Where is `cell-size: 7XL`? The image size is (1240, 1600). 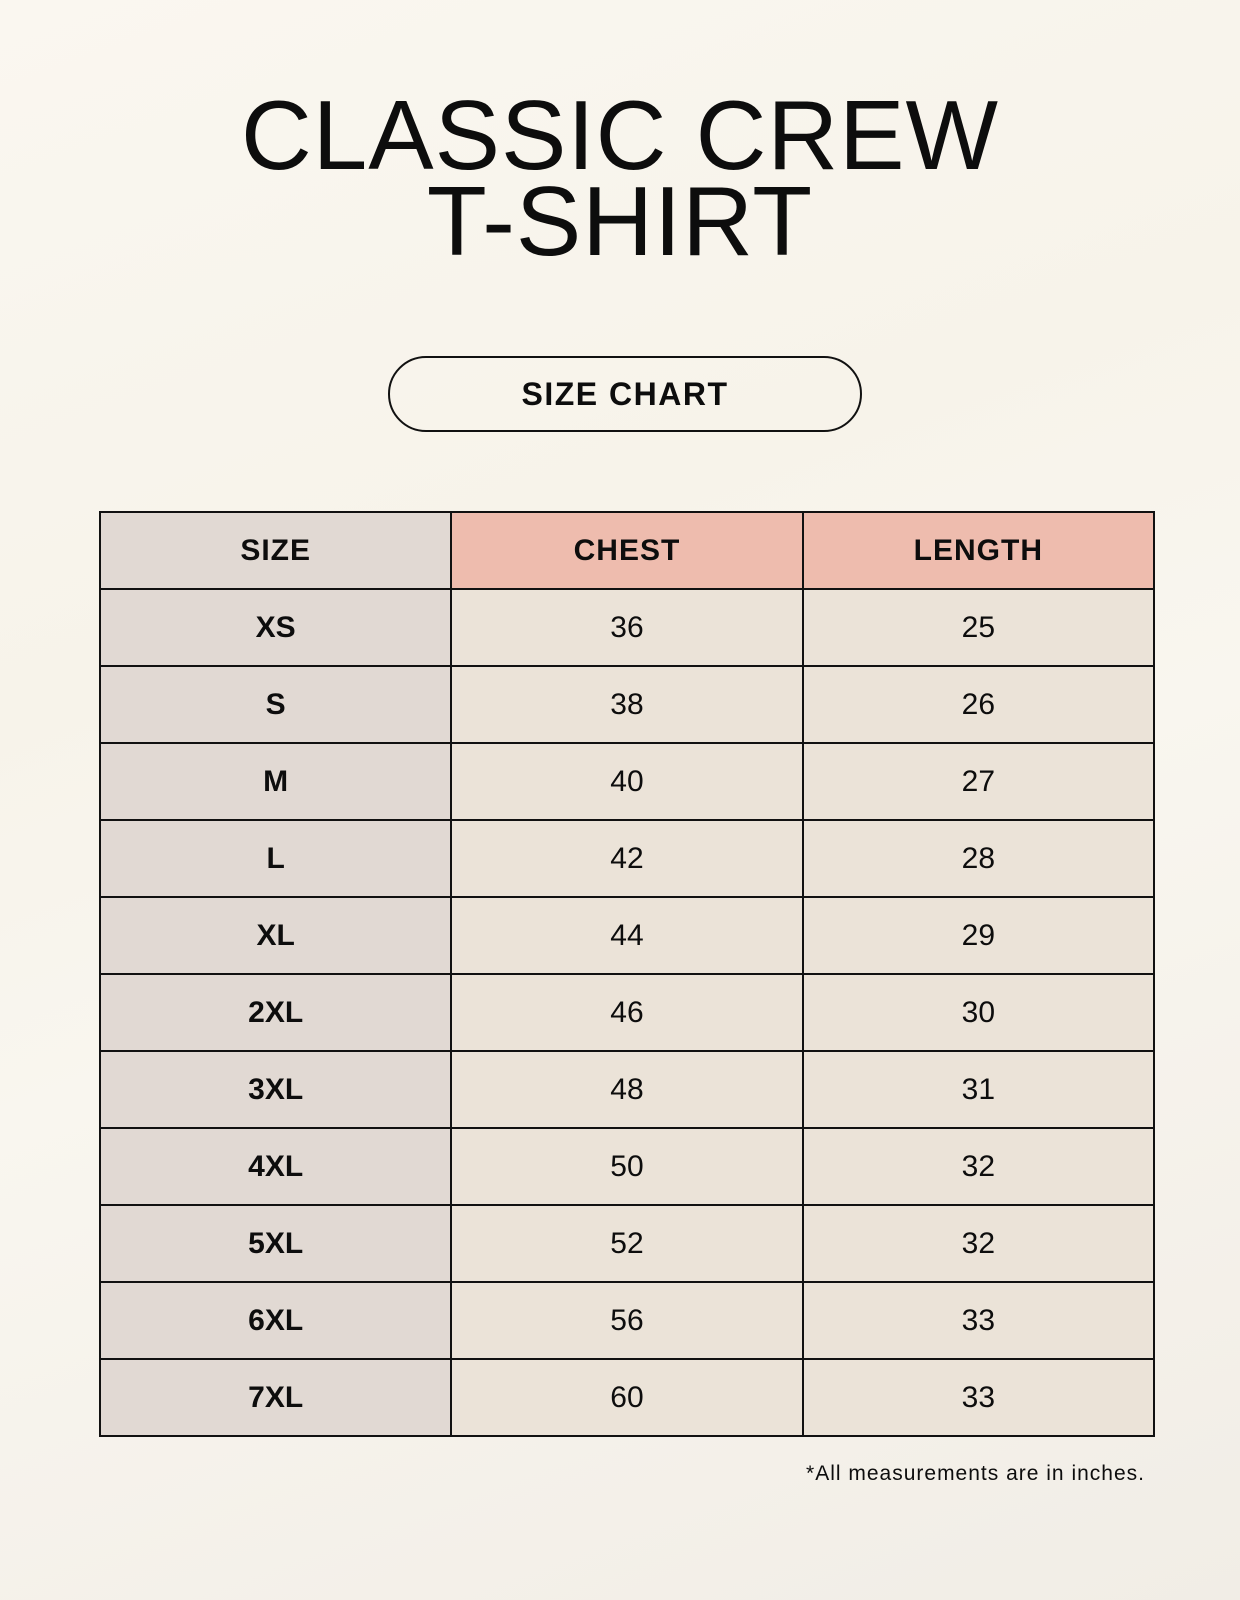 cell-size: 7XL is located at coordinates (275, 1397).